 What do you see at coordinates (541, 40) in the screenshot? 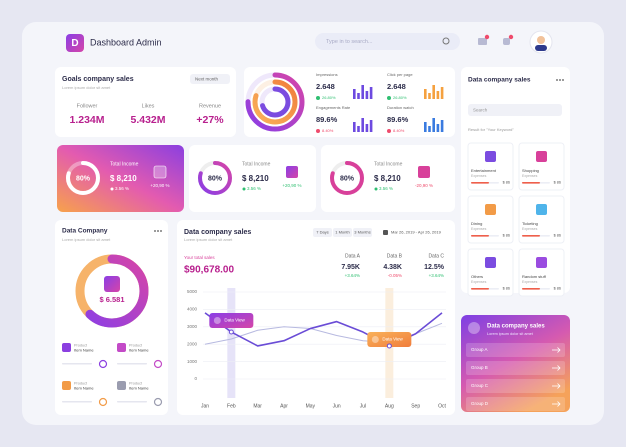
I see `avatar-head` at bounding box center [541, 40].